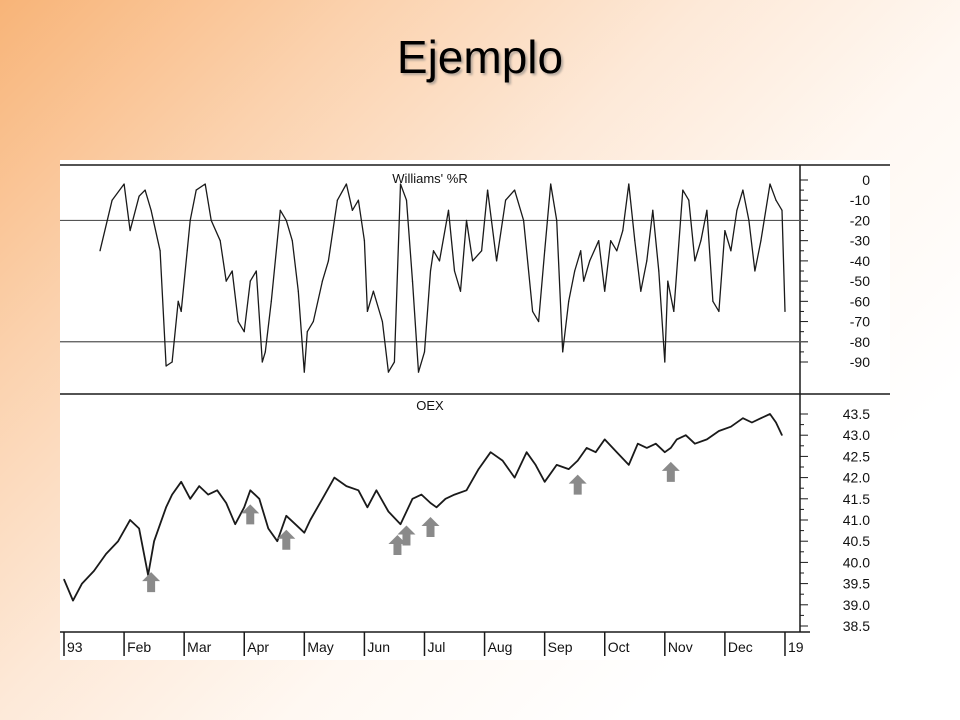 Image resolution: width=960 pixels, height=720 pixels. Describe the element at coordinates (856, 499) in the screenshot. I see `y-tick-label: 41.5` at that location.